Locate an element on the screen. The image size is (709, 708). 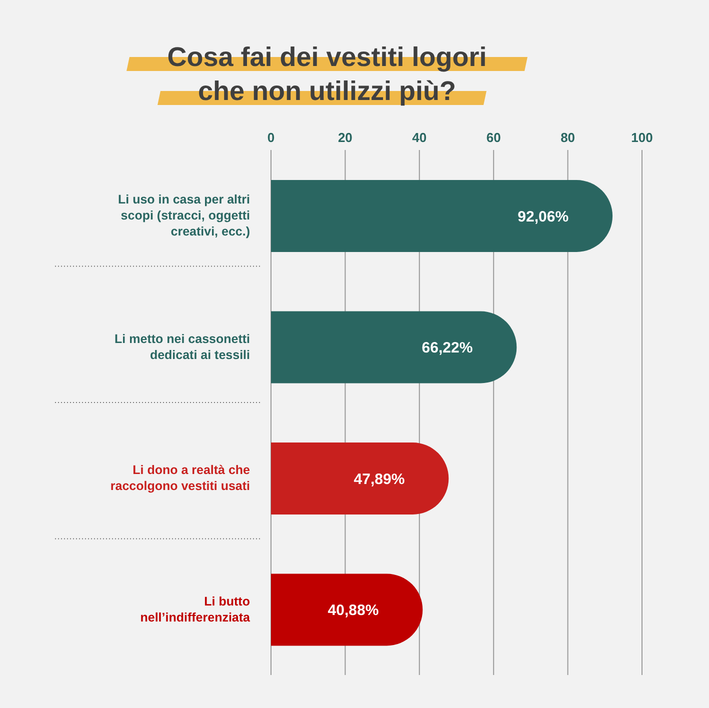
data-label: 47,89% is located at coordinates (379, 479).